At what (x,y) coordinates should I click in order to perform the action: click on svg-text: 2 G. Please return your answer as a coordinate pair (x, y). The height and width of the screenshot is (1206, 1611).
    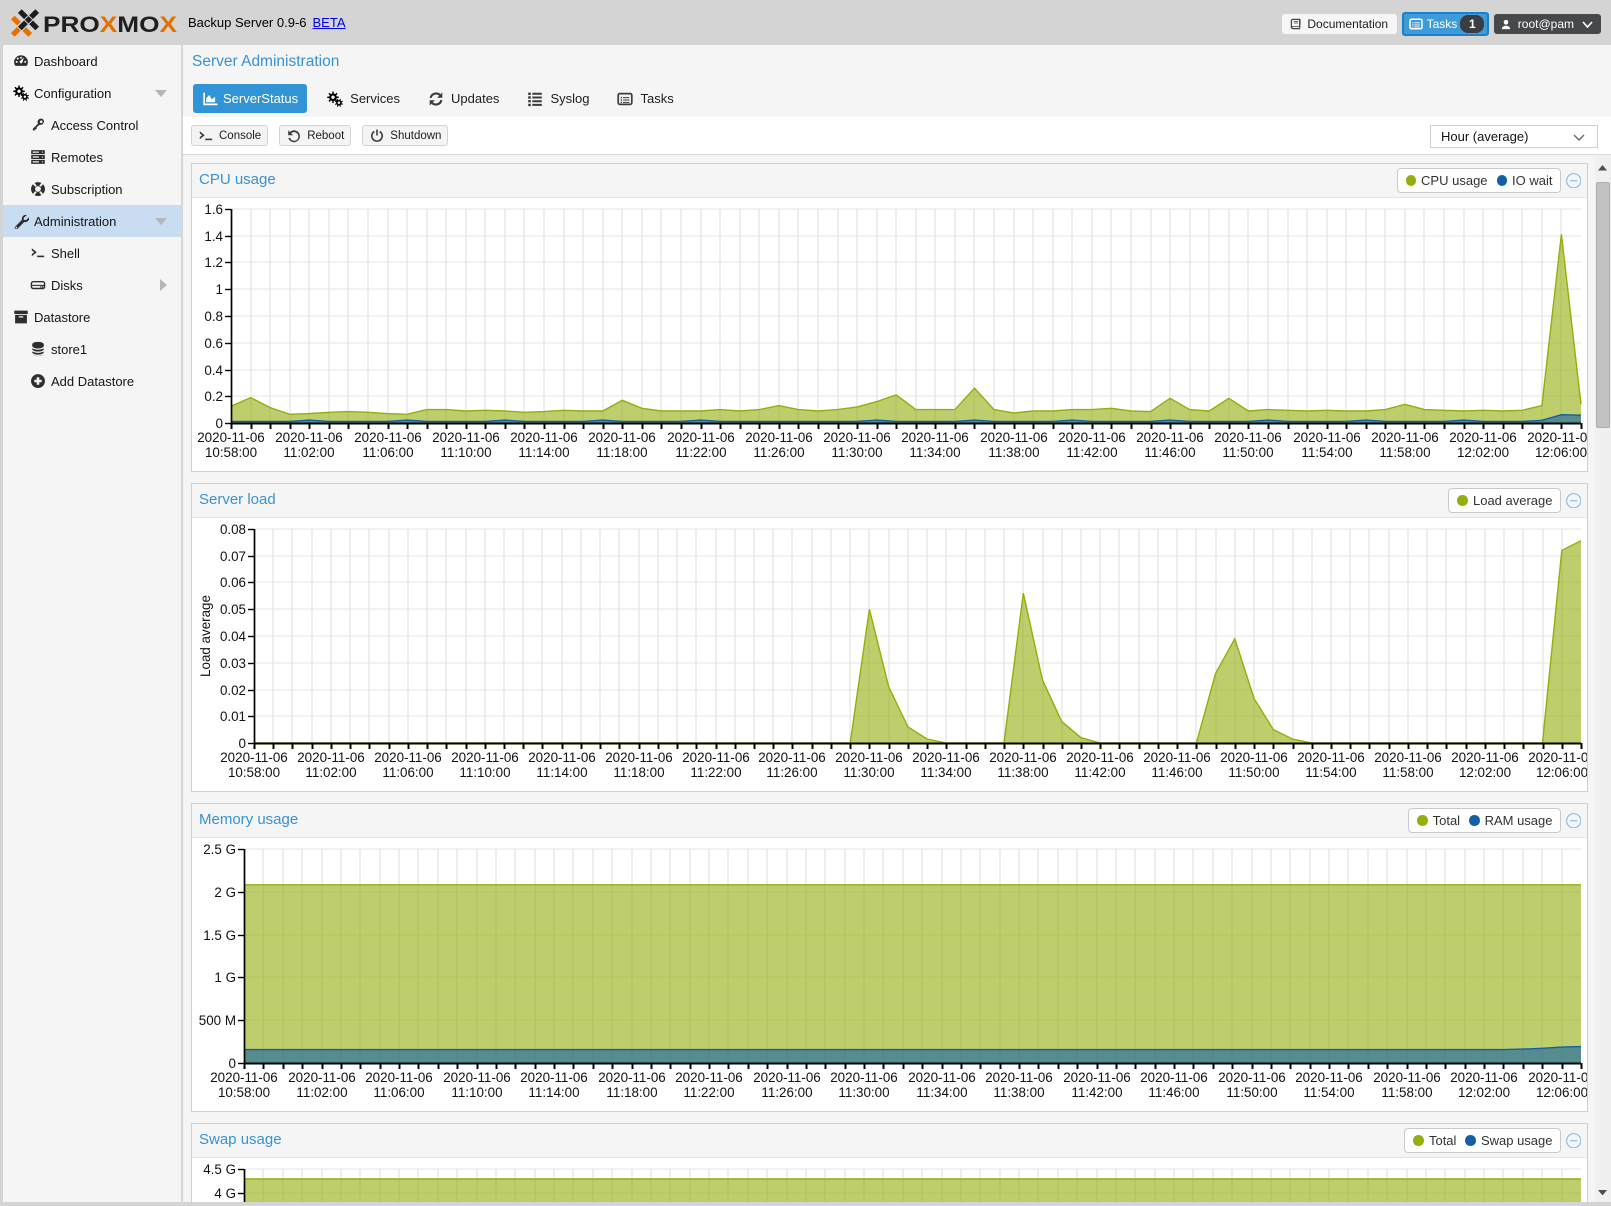
    Looking at the image, I should click on (225, 892).